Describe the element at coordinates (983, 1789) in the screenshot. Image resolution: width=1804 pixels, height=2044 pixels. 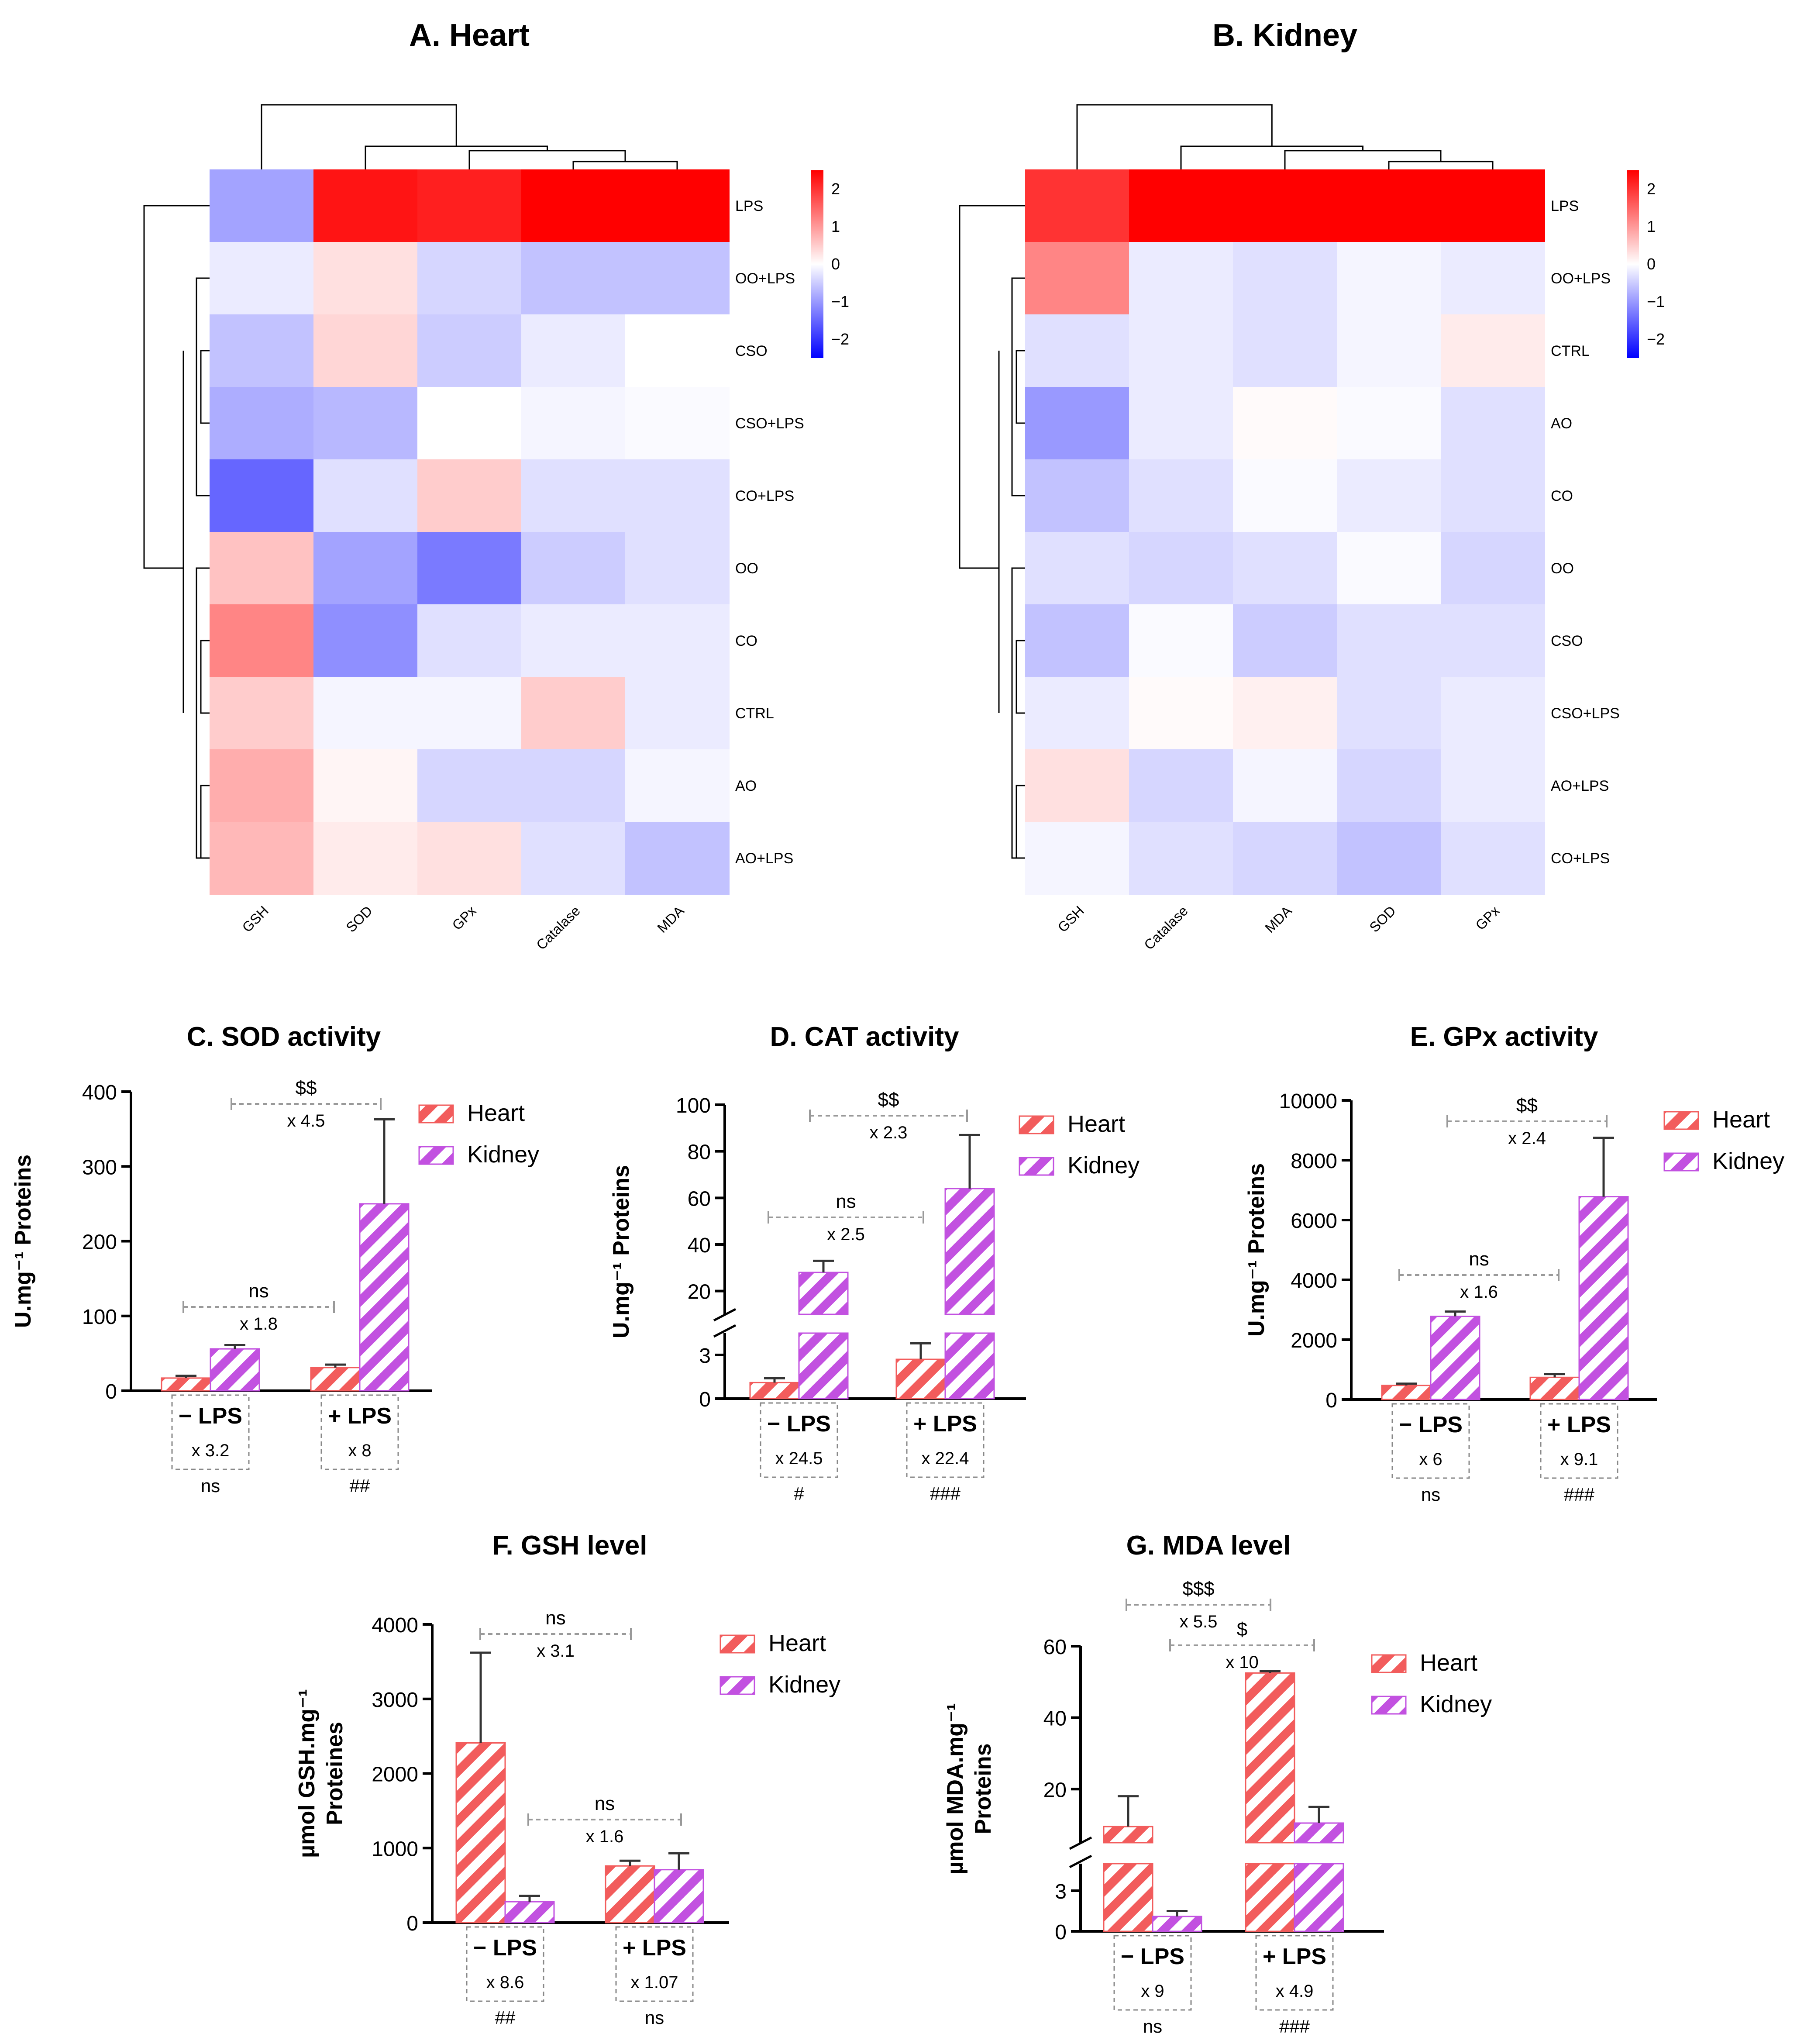
I see `y-axis-label: Proteins` at that location.